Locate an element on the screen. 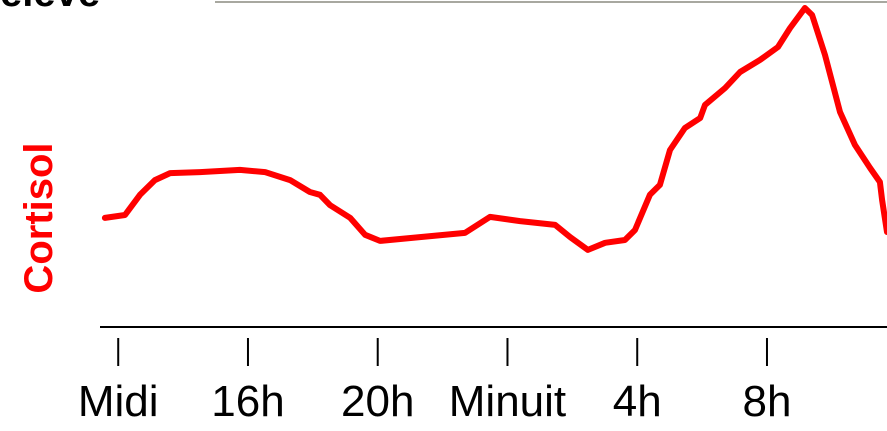 The height and width of the screenshot is (431, 887). x-tick-label: 4h is located at coordinates (637, 401).